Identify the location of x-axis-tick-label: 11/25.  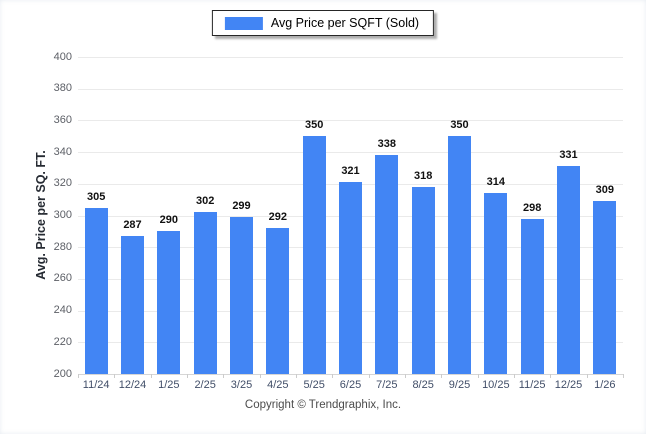
(532, 385).